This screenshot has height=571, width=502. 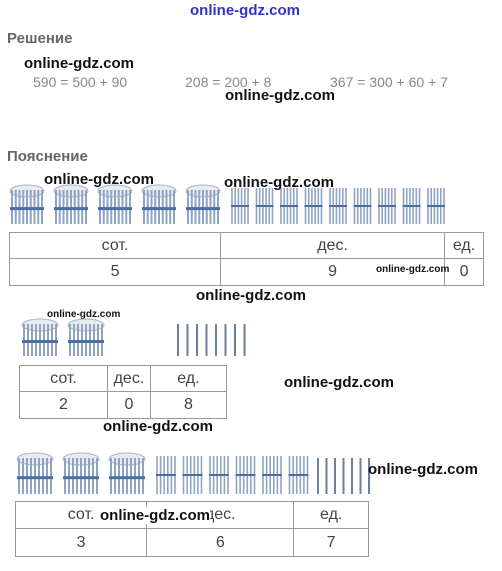 What do you see at coordinates (331, 542) in the screenshot?
I see `value-units: 7` at bounding box center [331, 542].